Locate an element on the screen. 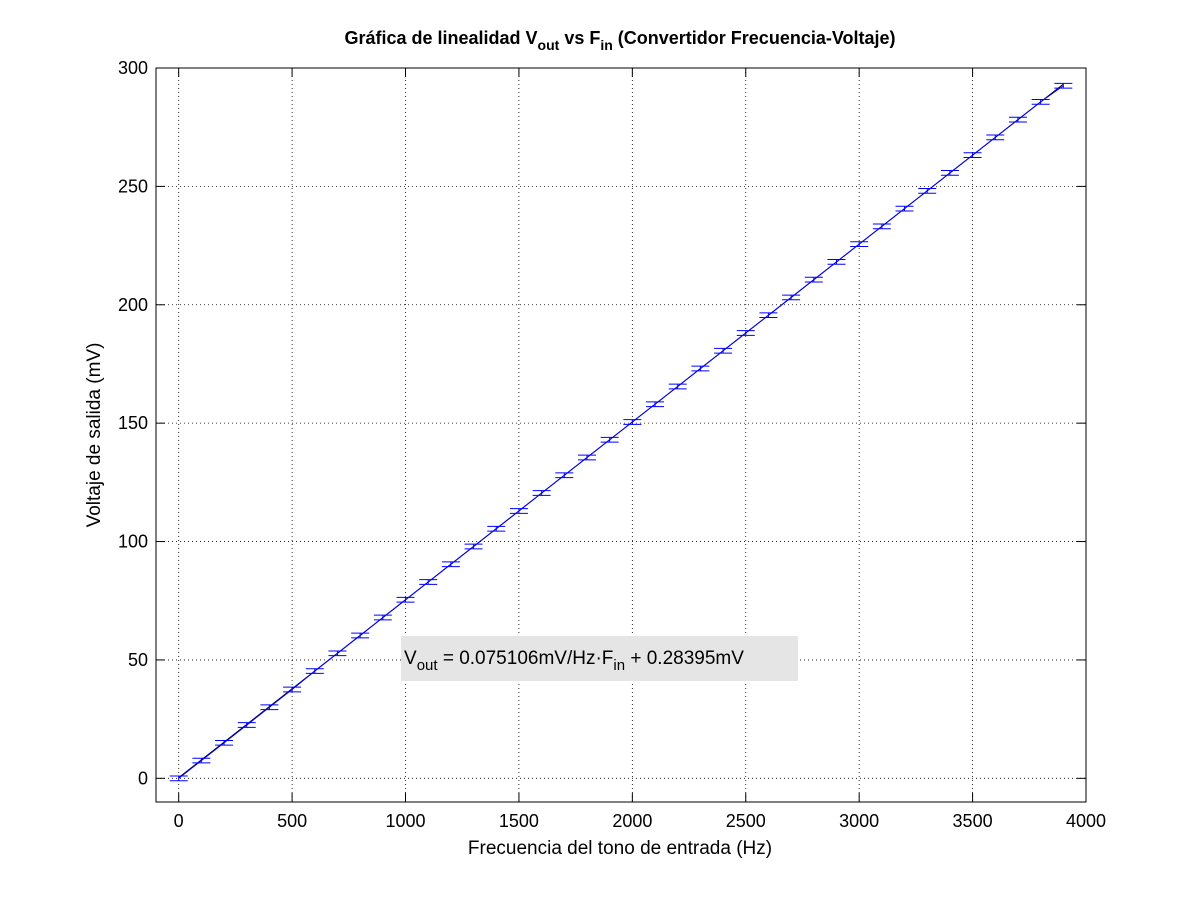  annotation-box: Vout = 0.075106mV/Hz·Fin + 0.28395mV is located at coordinates (599, 658).